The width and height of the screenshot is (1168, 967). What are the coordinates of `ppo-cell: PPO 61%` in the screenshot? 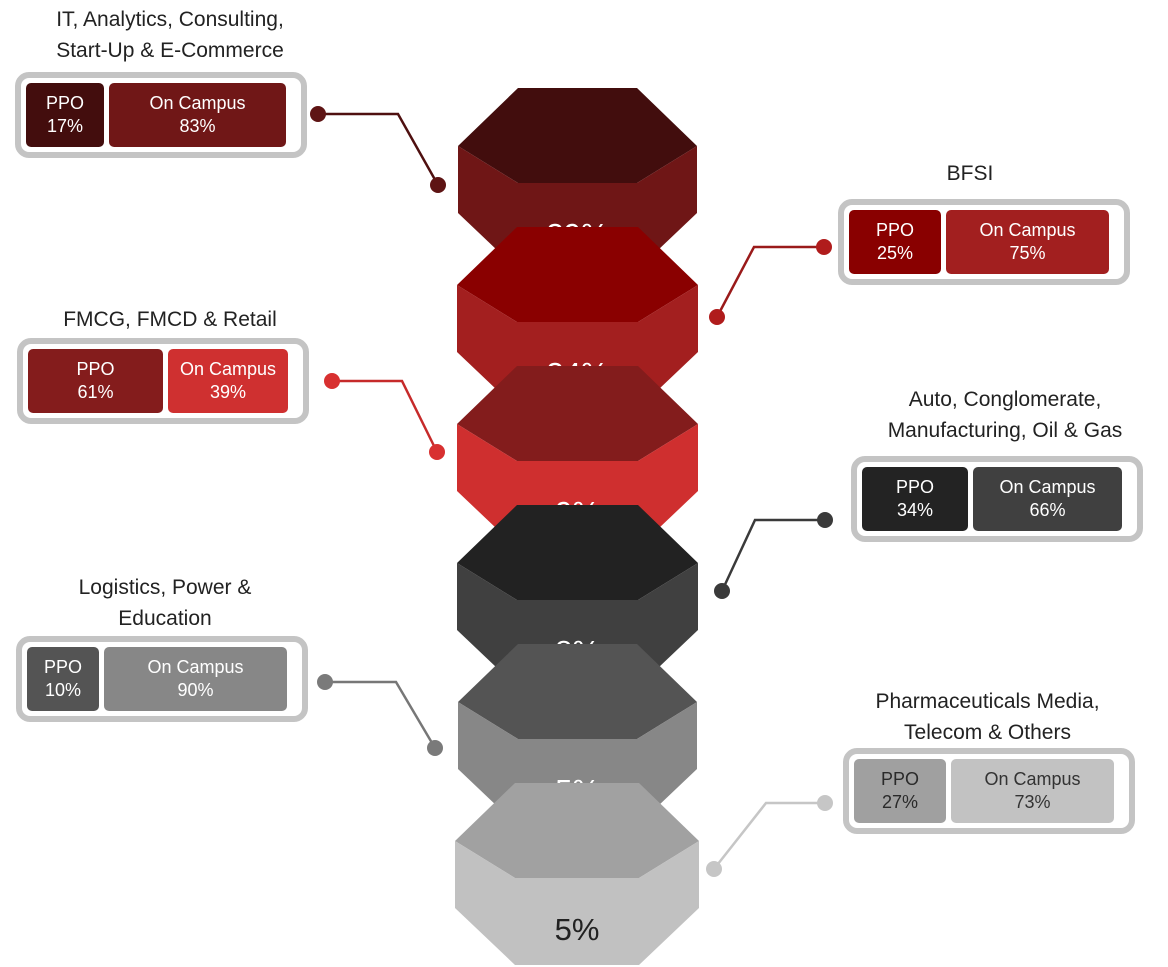 It's located at (95, 381).